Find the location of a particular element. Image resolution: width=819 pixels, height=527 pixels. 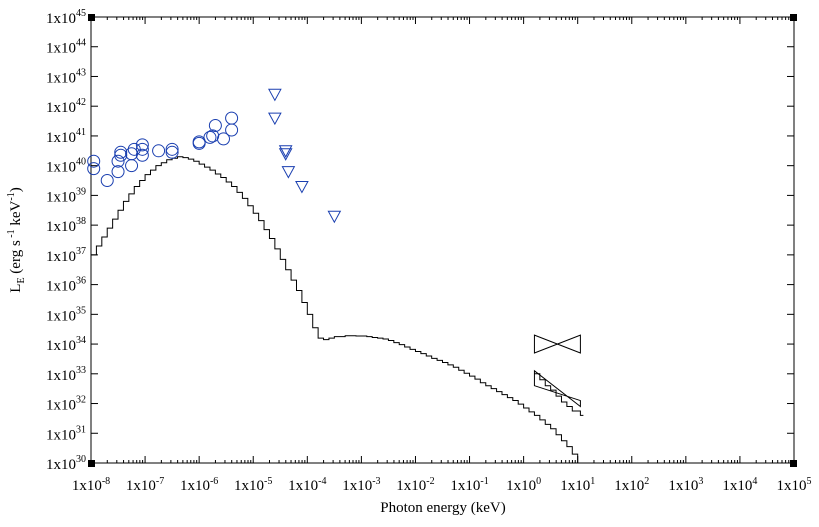

y-tick-label: 1x1043 is located at coordinates (66, 76).